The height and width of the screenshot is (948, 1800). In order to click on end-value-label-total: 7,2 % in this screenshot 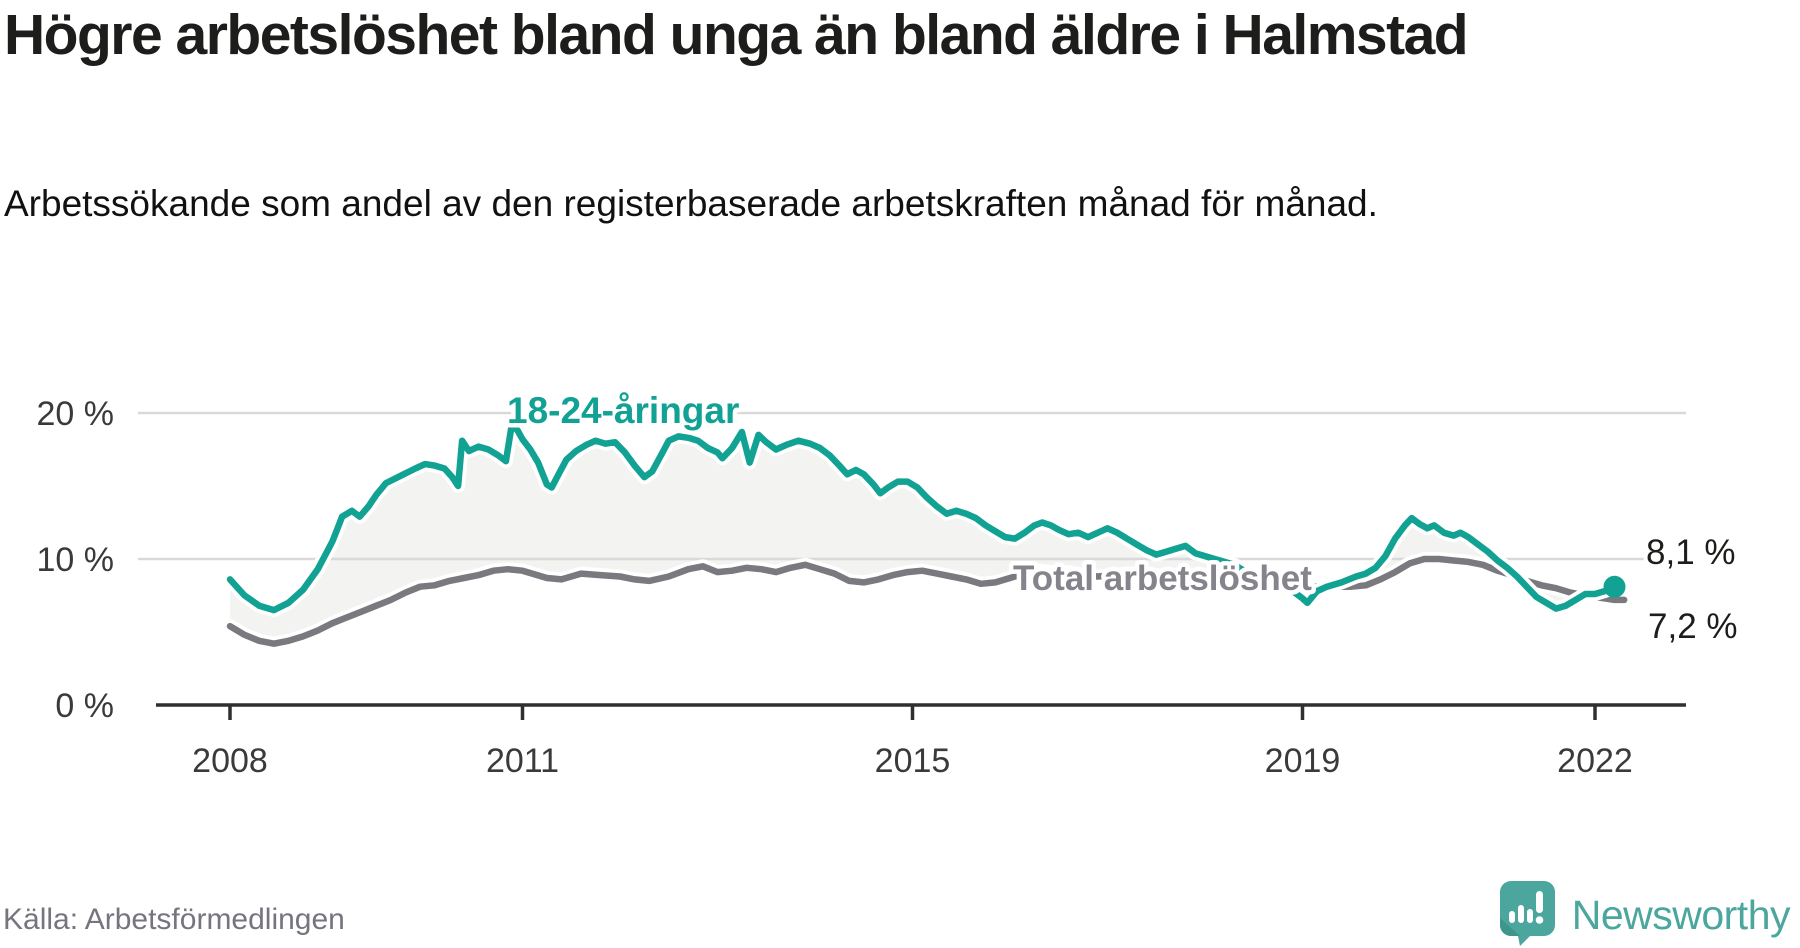, I will do `click(1693, 626)`.